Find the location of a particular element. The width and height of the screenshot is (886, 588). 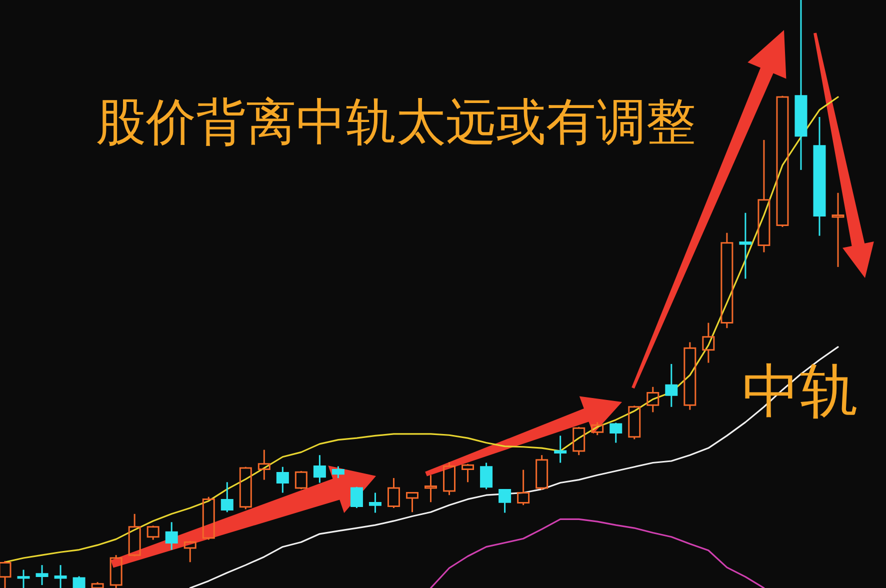

annotation: 股价背离中轨太远或有调整 is located at coordinates (396, 122).